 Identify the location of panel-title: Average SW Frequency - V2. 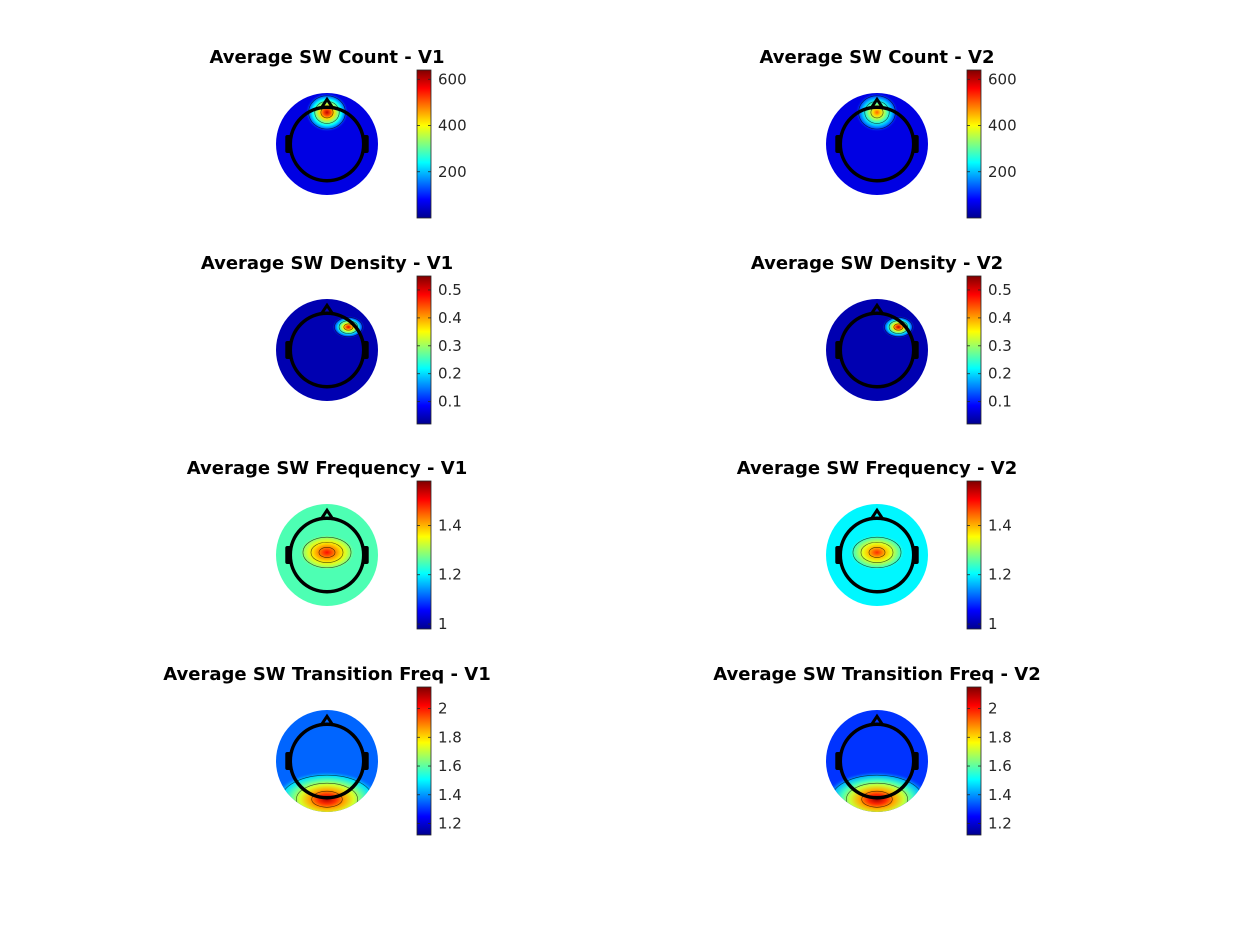
(877, 468).